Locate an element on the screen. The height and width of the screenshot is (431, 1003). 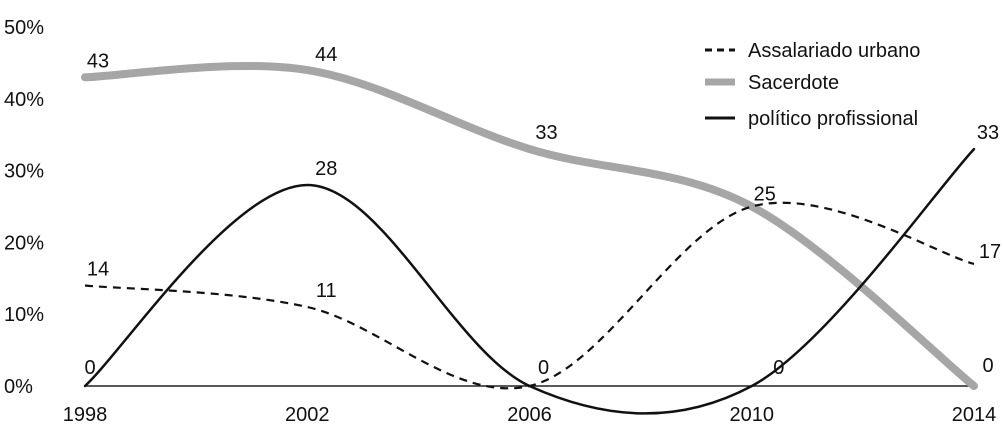
legend-label: político profissional is located at coordinates (833, 119).